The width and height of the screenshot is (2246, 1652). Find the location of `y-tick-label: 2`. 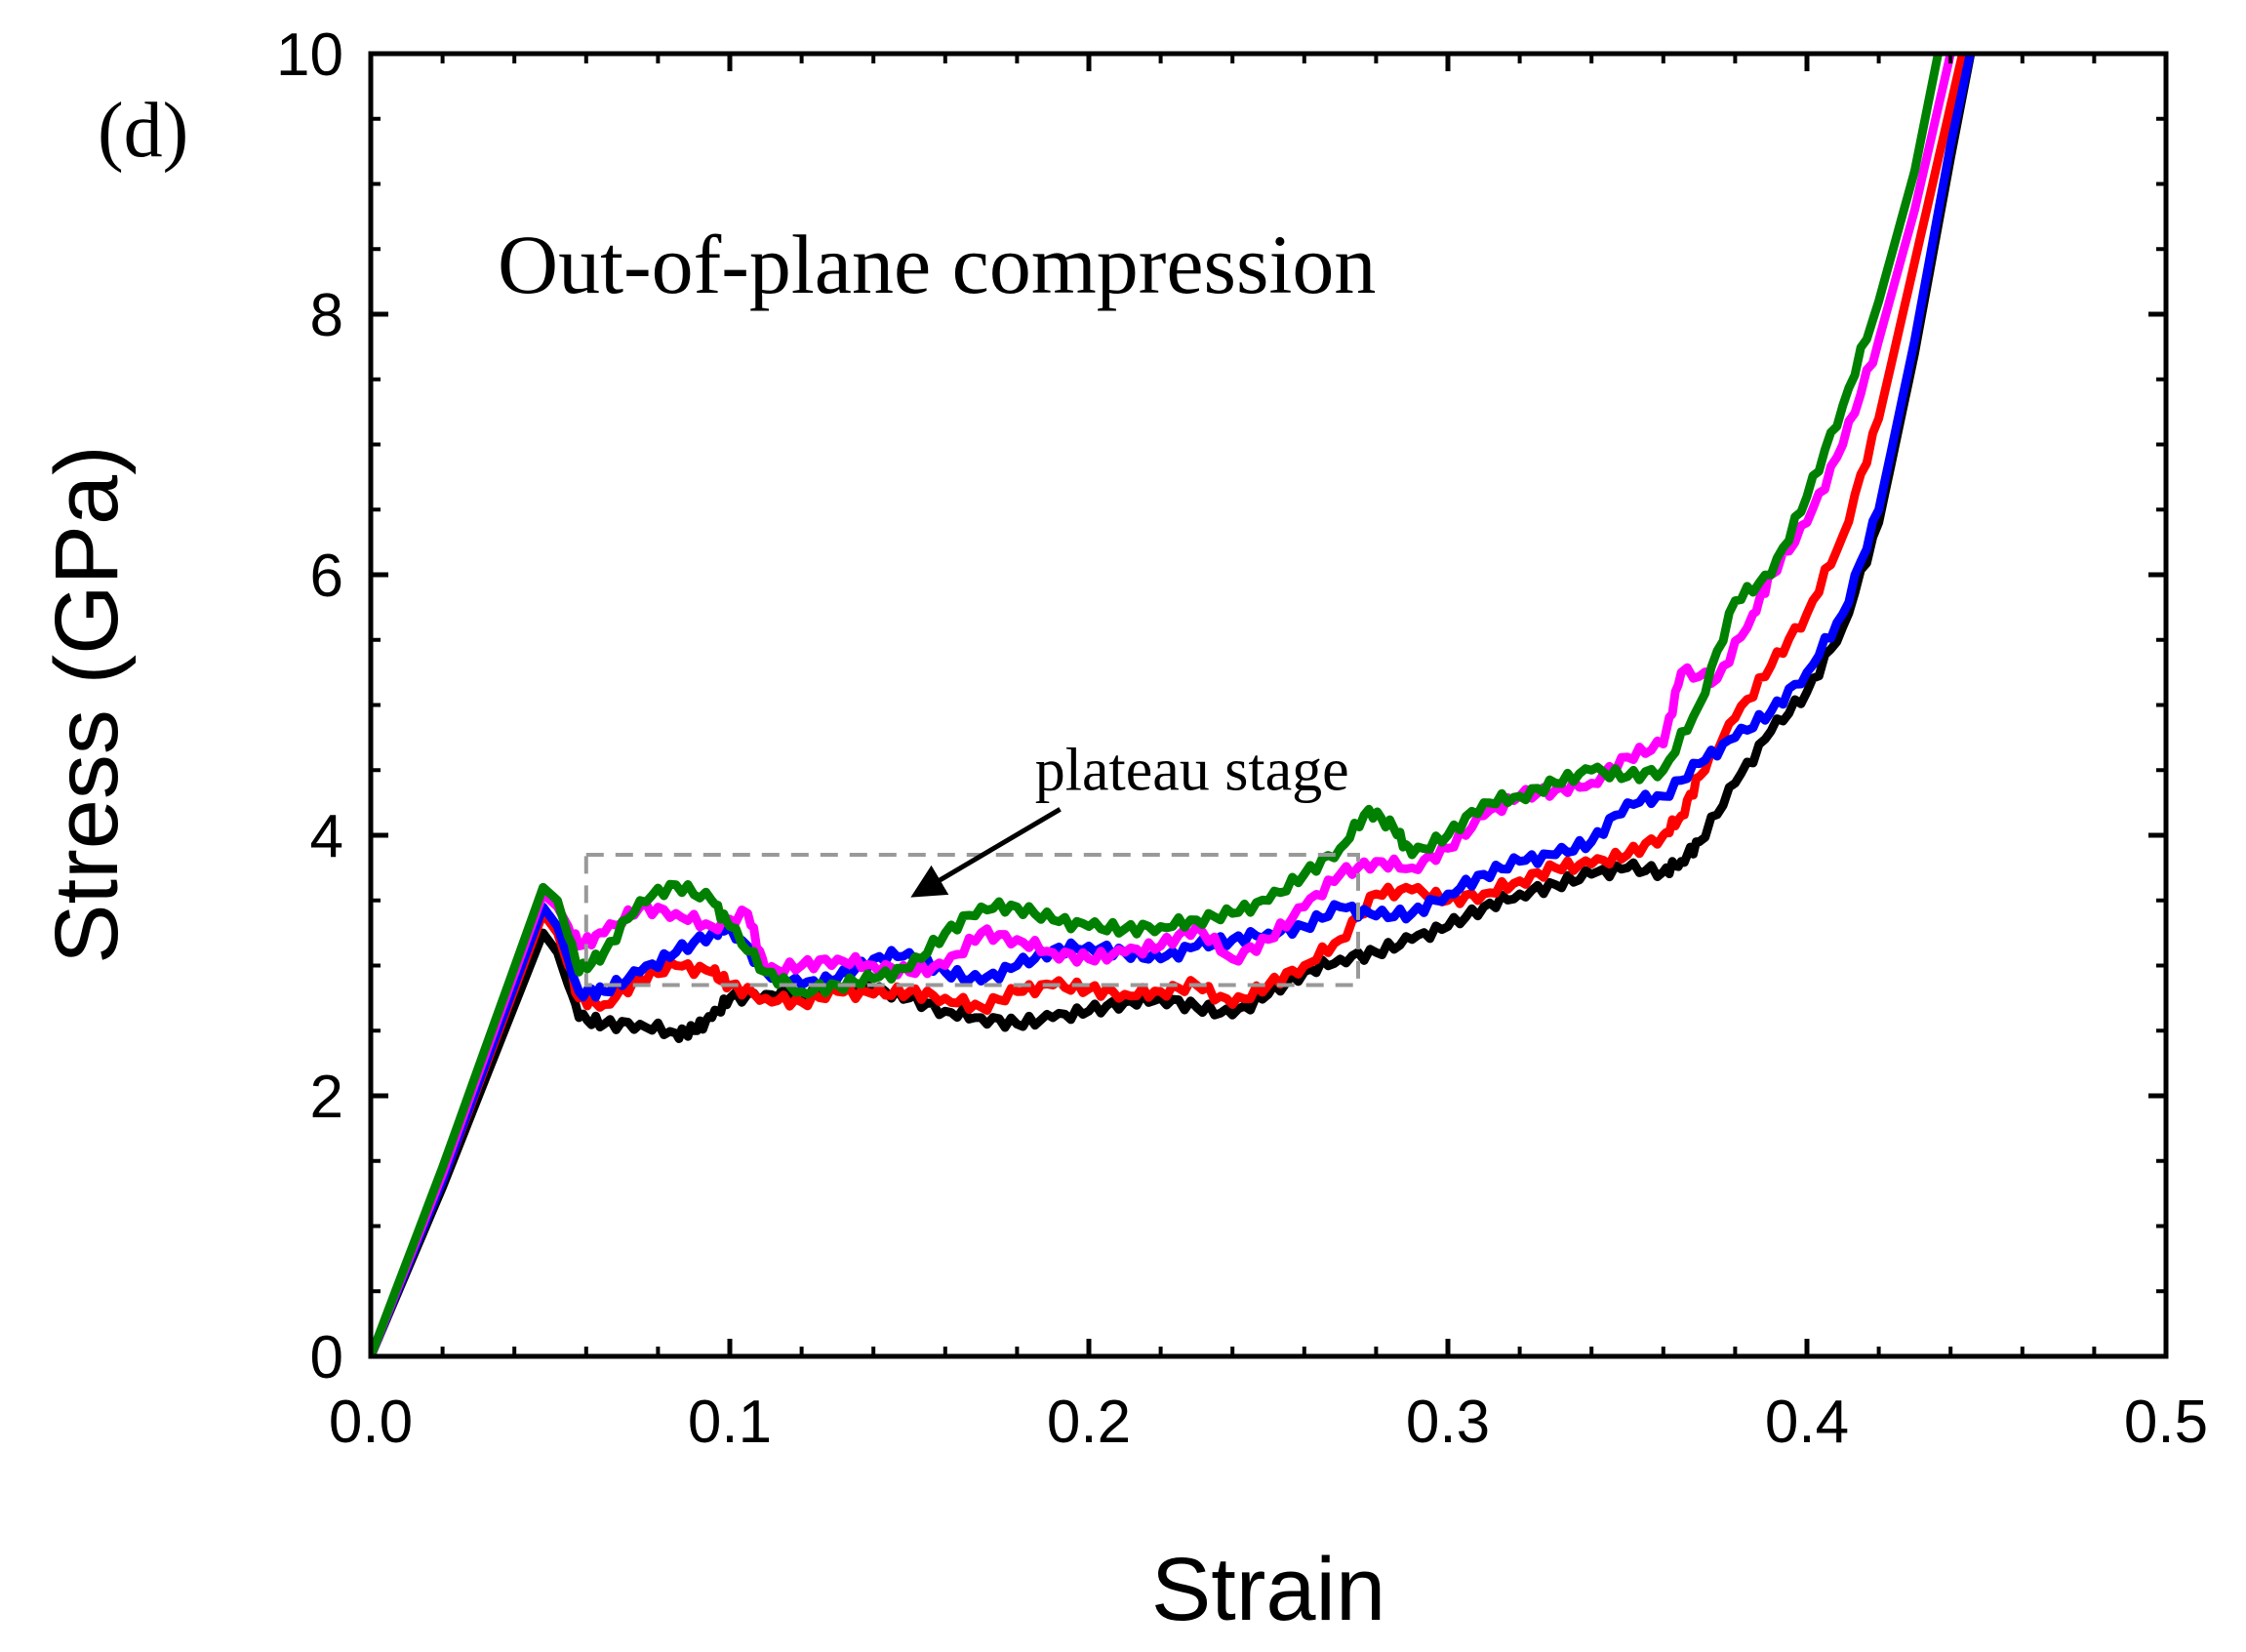

y-tick-label: 2 is located at coordinates (326, 1098).